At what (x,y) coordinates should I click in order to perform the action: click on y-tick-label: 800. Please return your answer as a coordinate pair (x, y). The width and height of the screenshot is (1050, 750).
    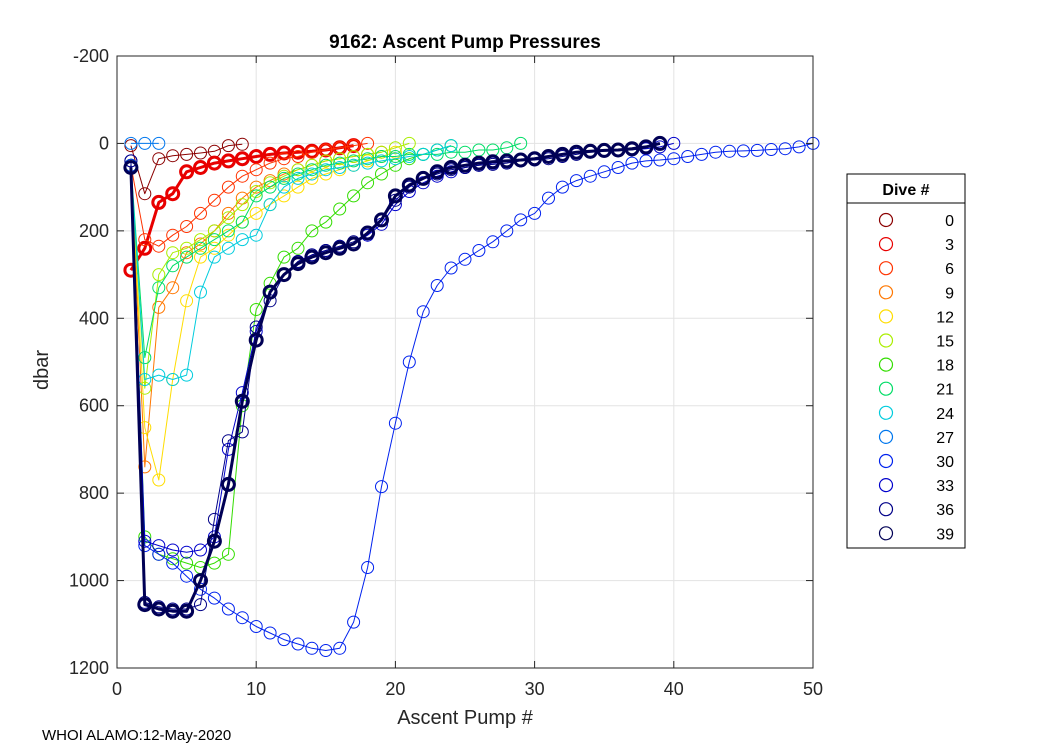
    Looking at the image, I should click on (94, 493).